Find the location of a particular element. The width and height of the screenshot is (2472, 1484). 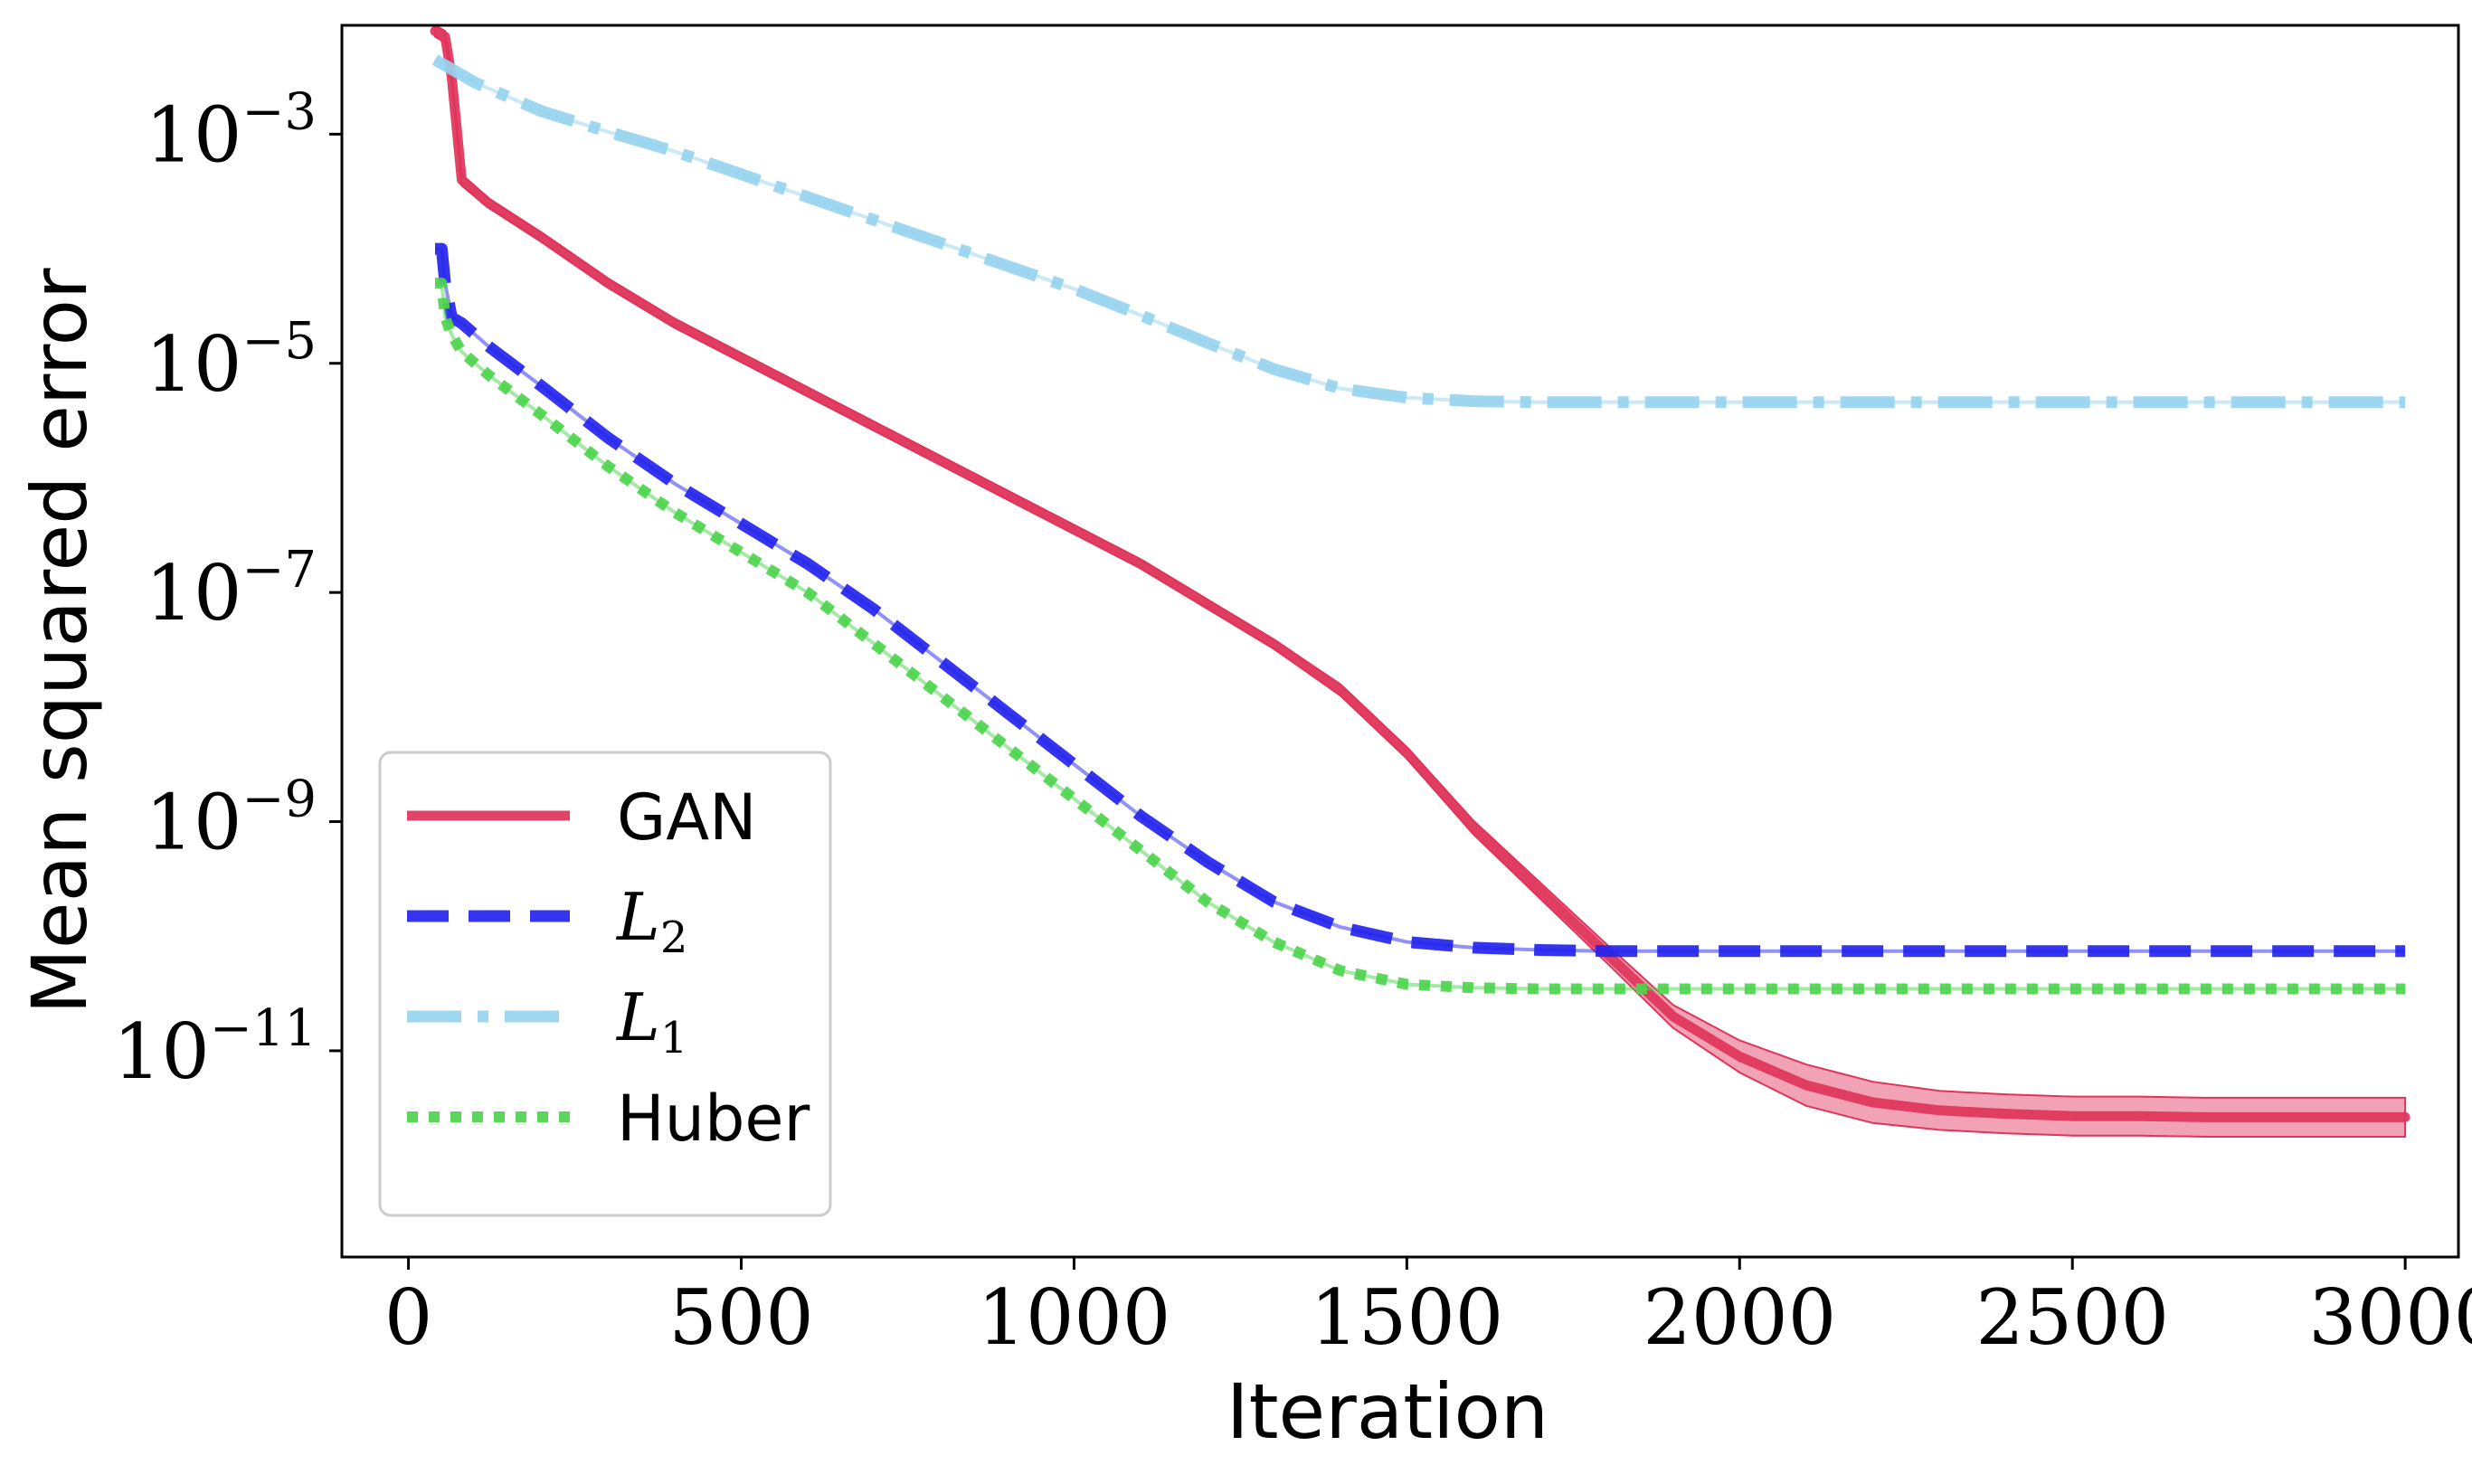

x-axis-ticks: 0 500 1000 1500 2000 2500 3000 is located at coordinates (1428, 1309).